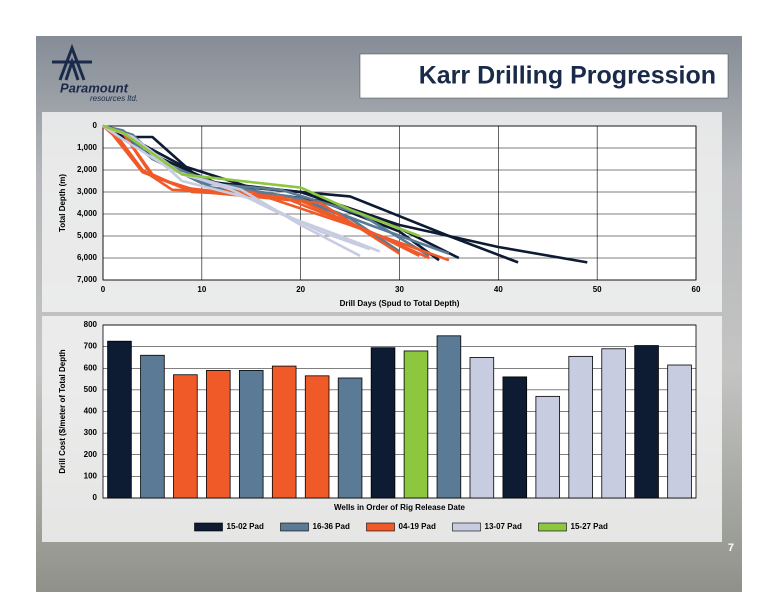 Image resolution: width=776 pixels, height=600 pixels. I want to click on x-tick-label: 40, so click(498, 289).